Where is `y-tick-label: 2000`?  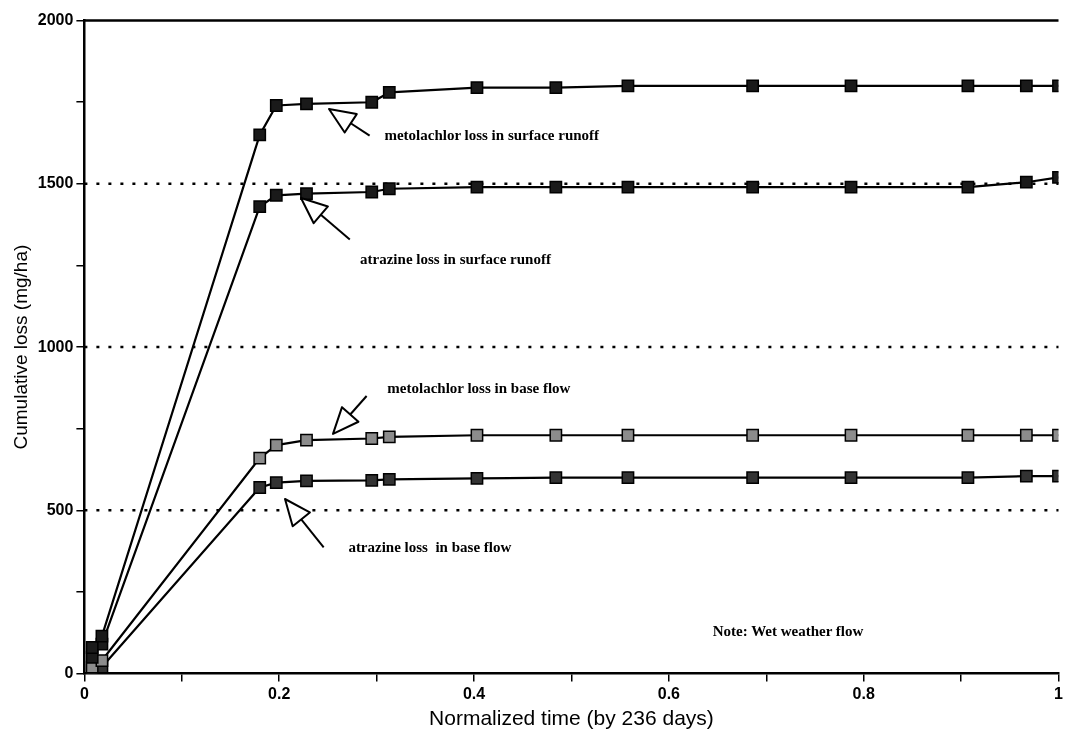 y-tick-label: 2000 is located at coordinates (55, 20).